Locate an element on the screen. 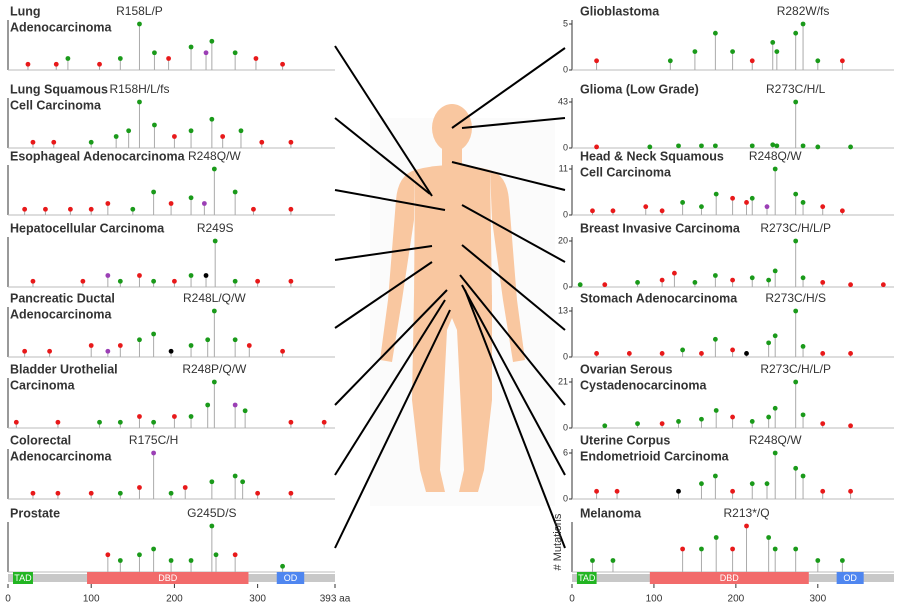  hotspot-label: R248Q/W is located at coordinates (775, 156).